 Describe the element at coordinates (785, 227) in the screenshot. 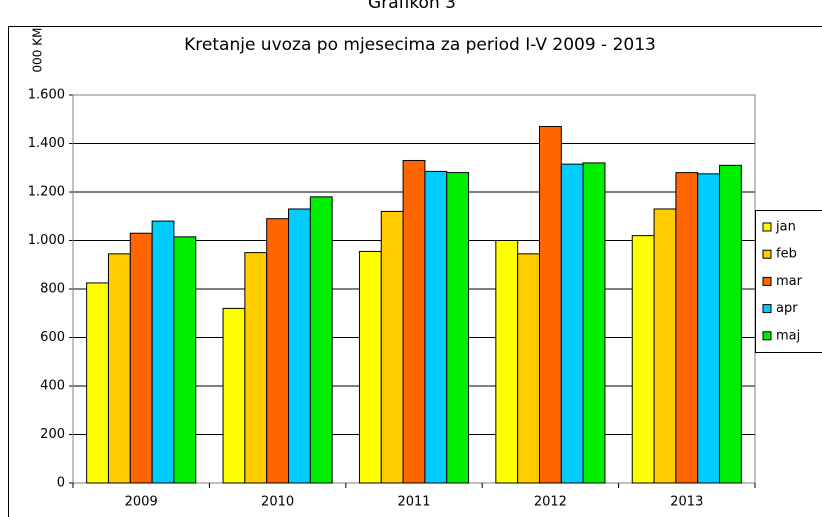

I see `legend-label: jan` at that location.